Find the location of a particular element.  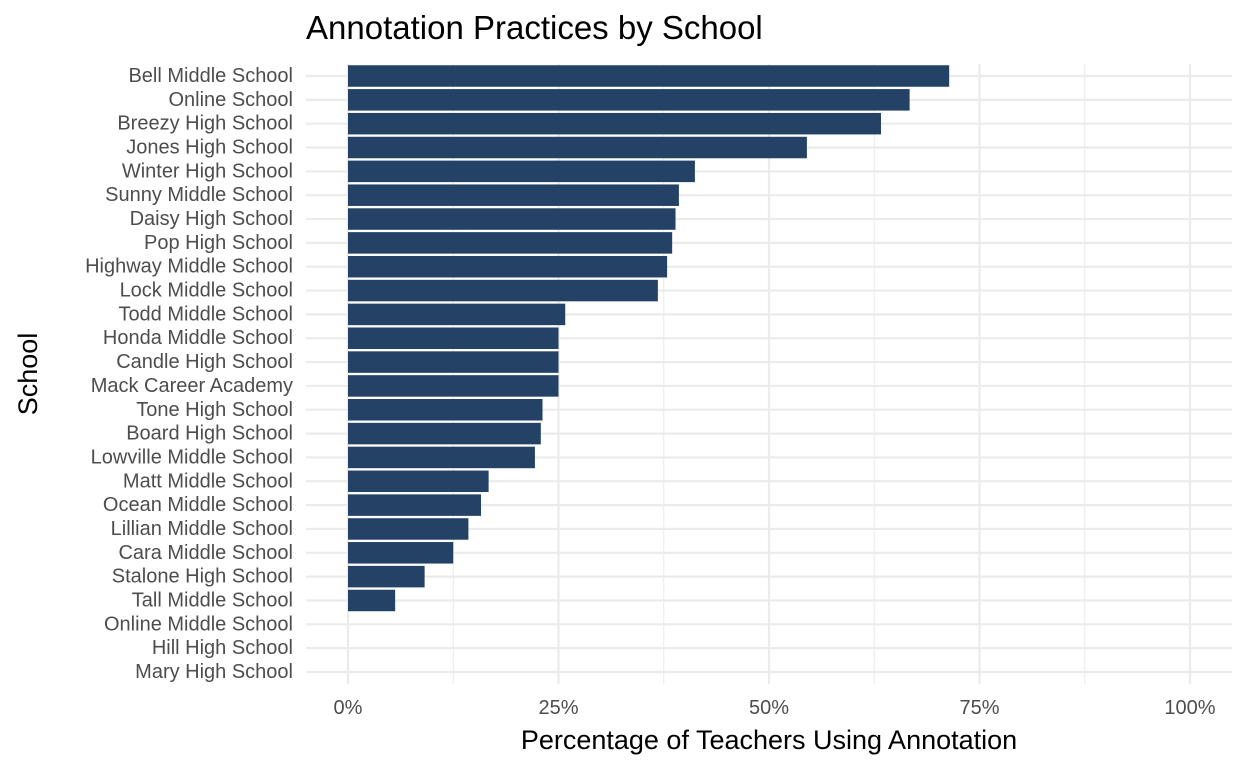

x-tick-label: 100% is located at coordinates (1189, 708).